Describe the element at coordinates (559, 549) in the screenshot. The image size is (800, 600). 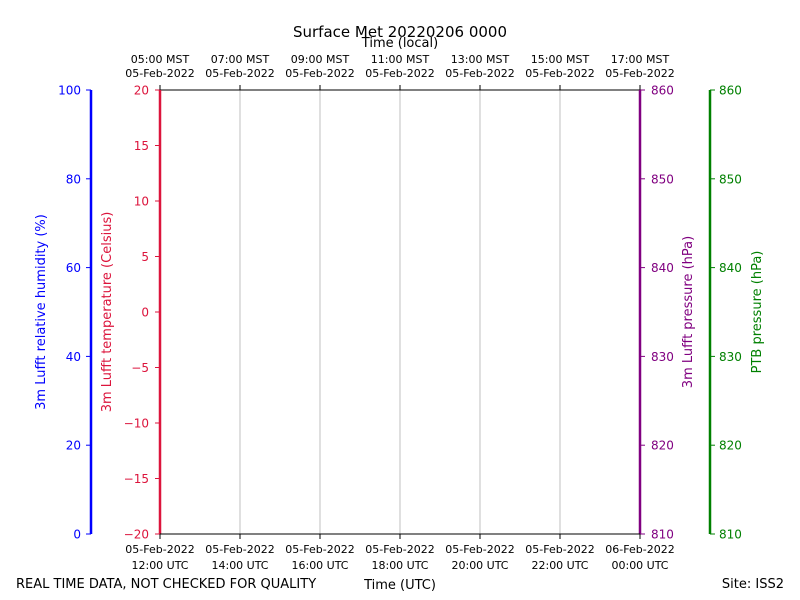
I see `x-bottom-tick-date-5: 05-Feb-2022` at that location.